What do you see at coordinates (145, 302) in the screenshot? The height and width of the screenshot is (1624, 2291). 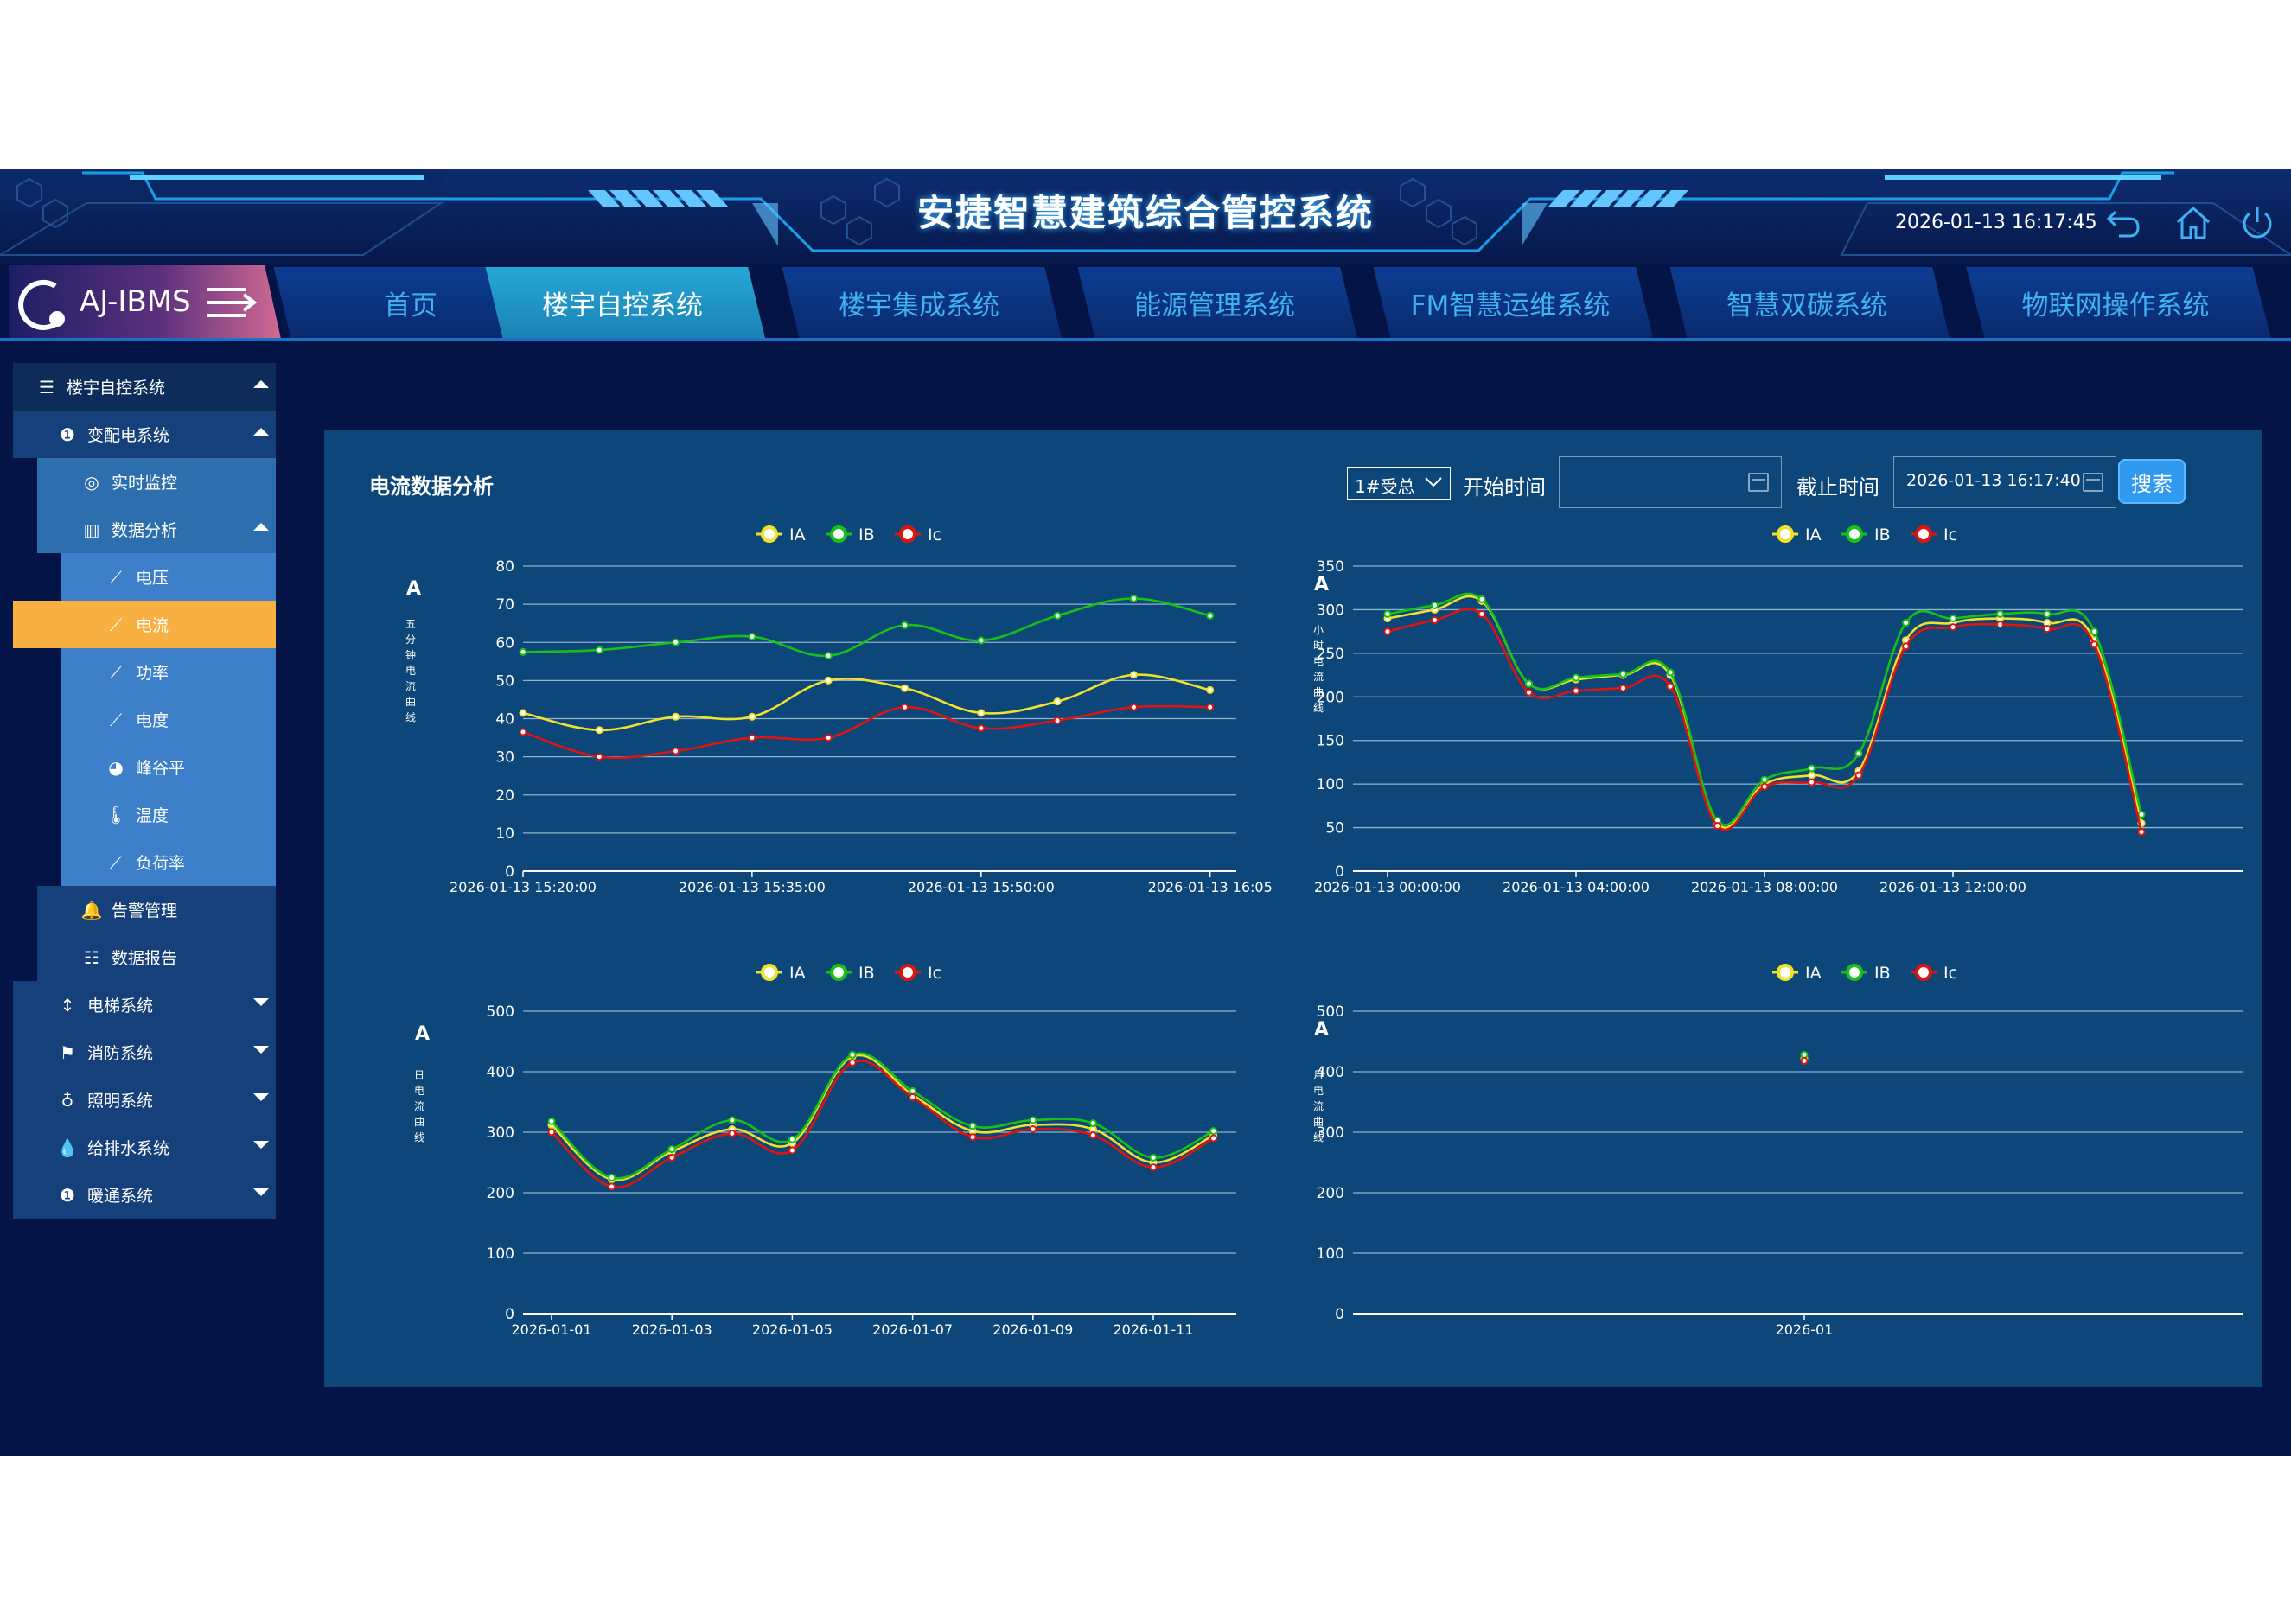 I see `brand-logo: AJ-IBMS` at bounding box center [145, 302].